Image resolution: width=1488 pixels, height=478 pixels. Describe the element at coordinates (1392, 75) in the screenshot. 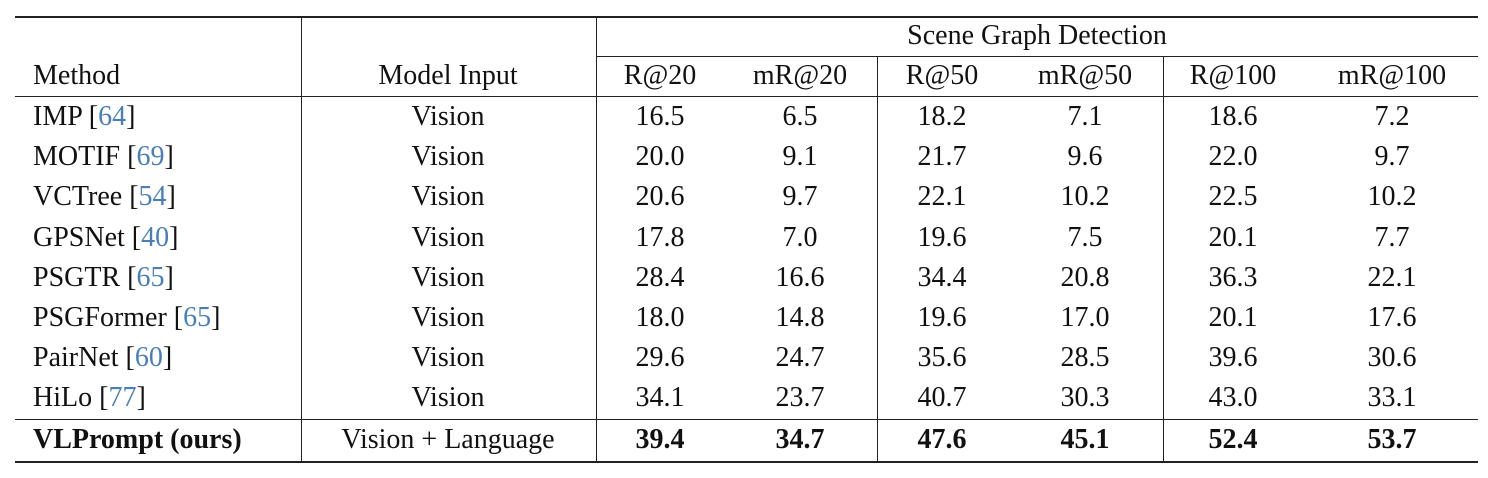

I see `column-header: mR@100` at that location.